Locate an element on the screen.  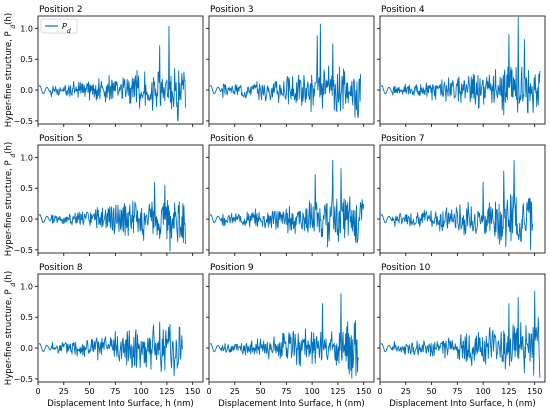
subplot-title: Position 6 is located at coordinates (232, 139).